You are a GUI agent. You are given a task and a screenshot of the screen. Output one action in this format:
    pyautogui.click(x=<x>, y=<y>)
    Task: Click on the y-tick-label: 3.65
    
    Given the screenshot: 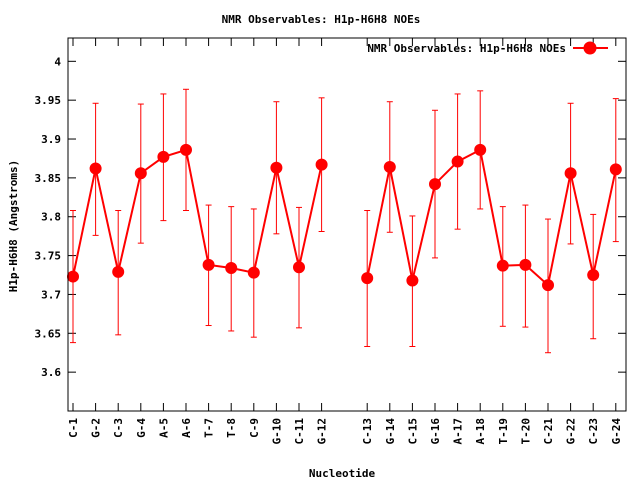 What is the action you would take?
    pyautogui.click(x=48, y=333)
    